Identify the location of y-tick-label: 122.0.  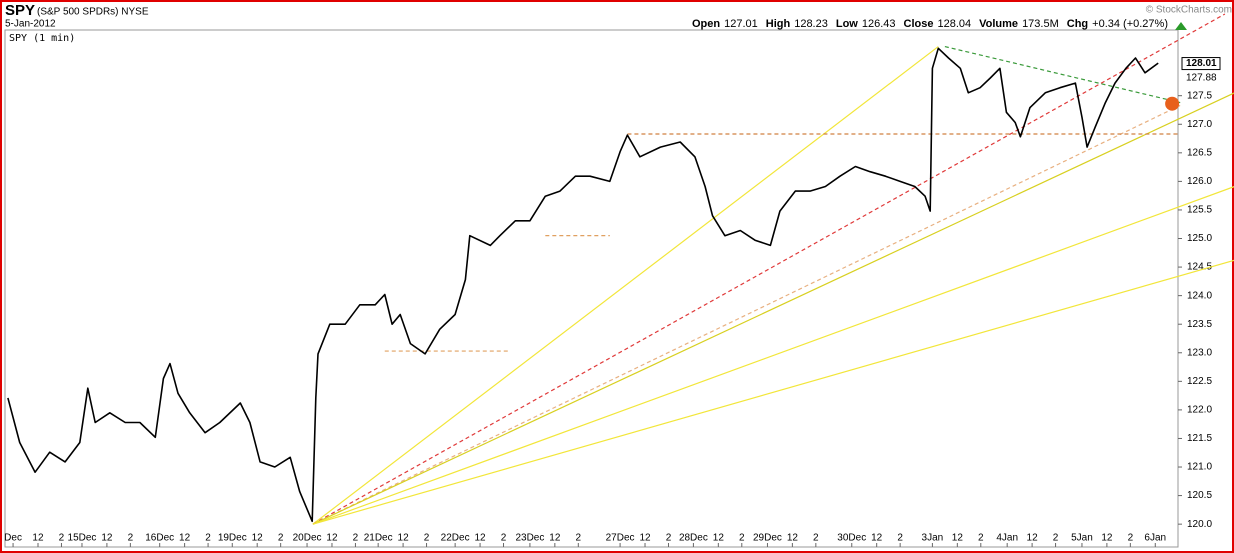
(1199, 410).